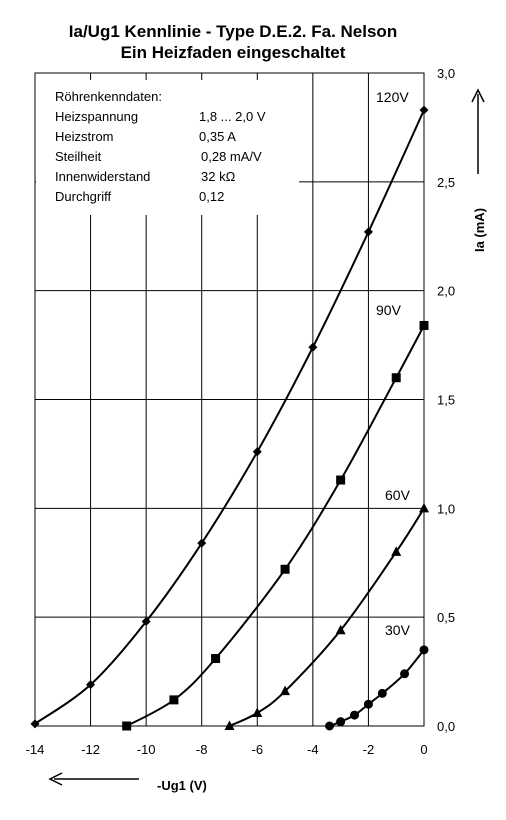 This screenshot has width=506, height=820. I want to click on x-arrow-icon, so click(93, 779).